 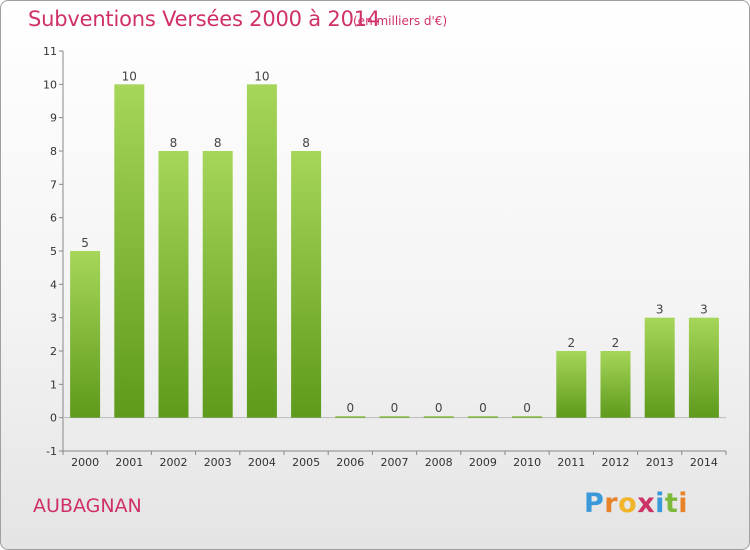 What do you see at coordinates (439, 462) in the screenshot?
I see `x-tick-label-2008: 2008` at bounding box center [439, 462].